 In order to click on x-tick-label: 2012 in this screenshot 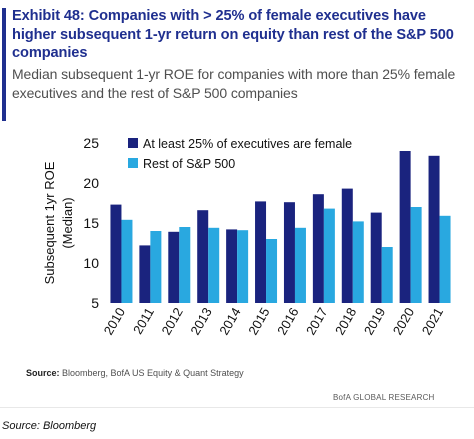, I will do `click(171, 321)`.